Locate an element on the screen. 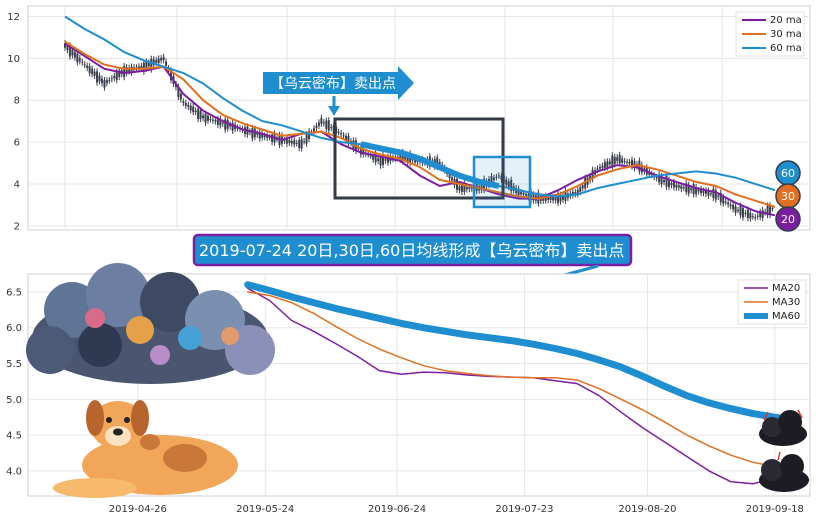 The width and height of the screenshot is (816, 520). signal-banner-text: 2019-07-24 20日,30日,60日均线形成【乌云密布】卖出点 is located at coordinates (411, 250).